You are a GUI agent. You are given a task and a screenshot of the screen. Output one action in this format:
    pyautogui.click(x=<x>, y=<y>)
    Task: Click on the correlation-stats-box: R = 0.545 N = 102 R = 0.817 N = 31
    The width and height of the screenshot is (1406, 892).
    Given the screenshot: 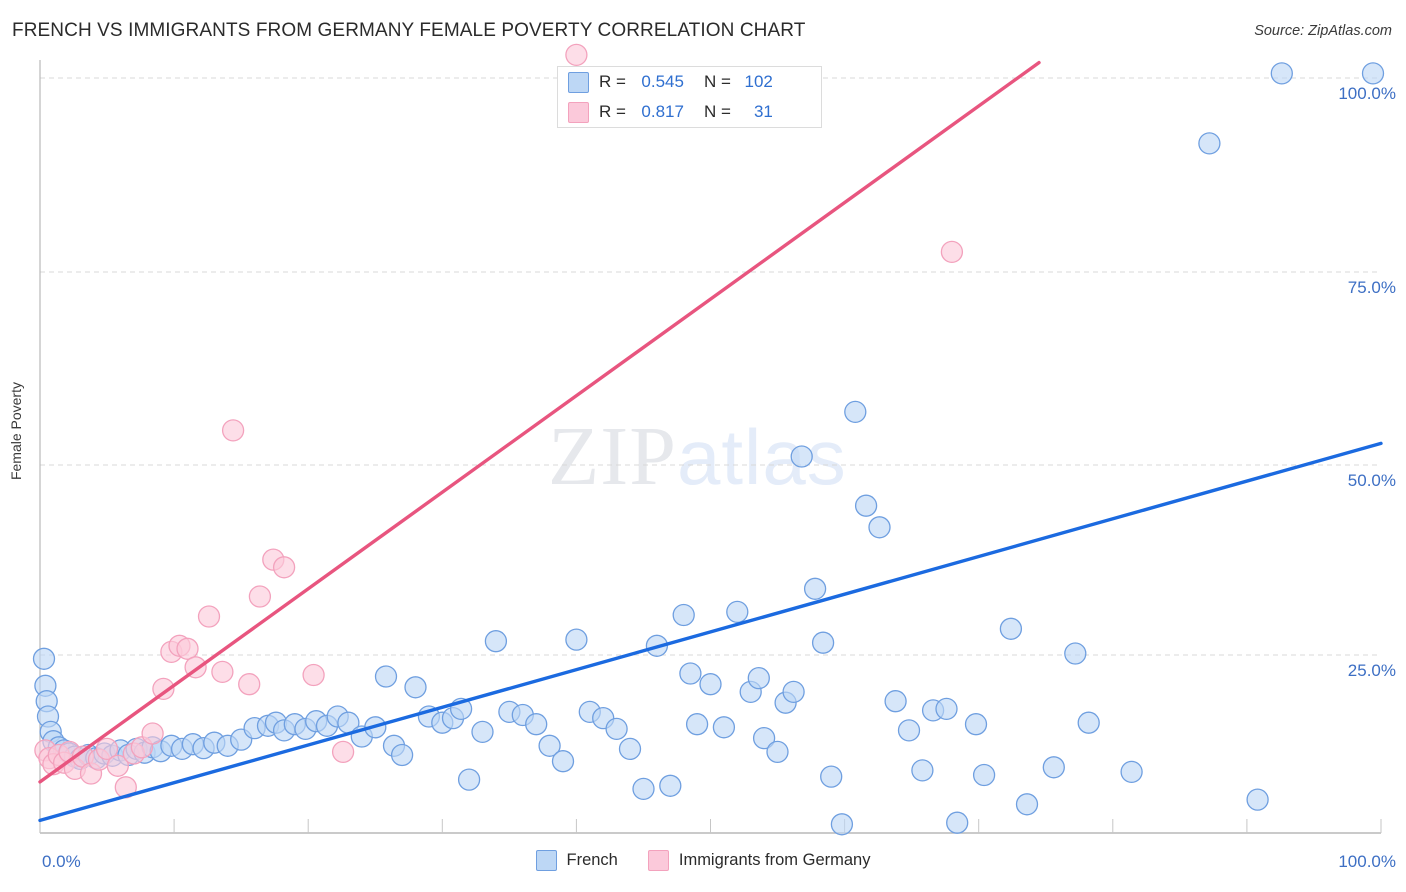 What is the action you would take?
    pyautogui.click(x=689, y=97)
    